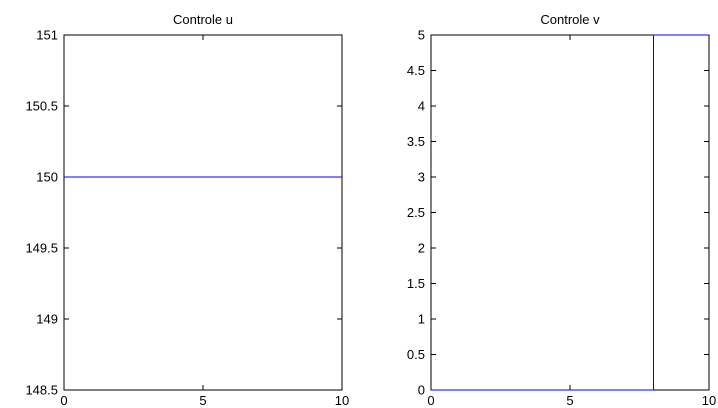 Image resolution: width=718 pixels, height=408 pixels. I want to click on chart-title: Controle u, so click(203, 19).